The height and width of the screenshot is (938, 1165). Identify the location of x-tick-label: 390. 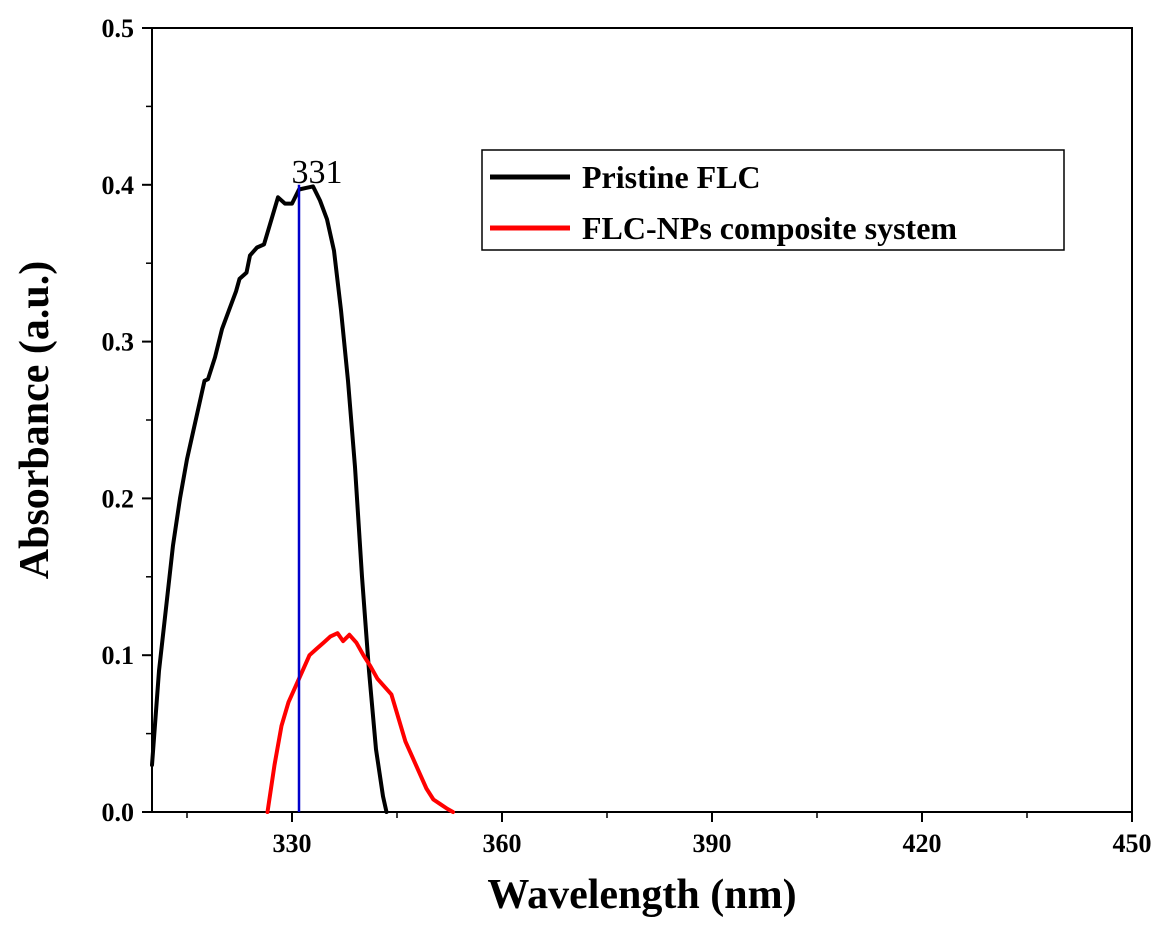
(712, 843).